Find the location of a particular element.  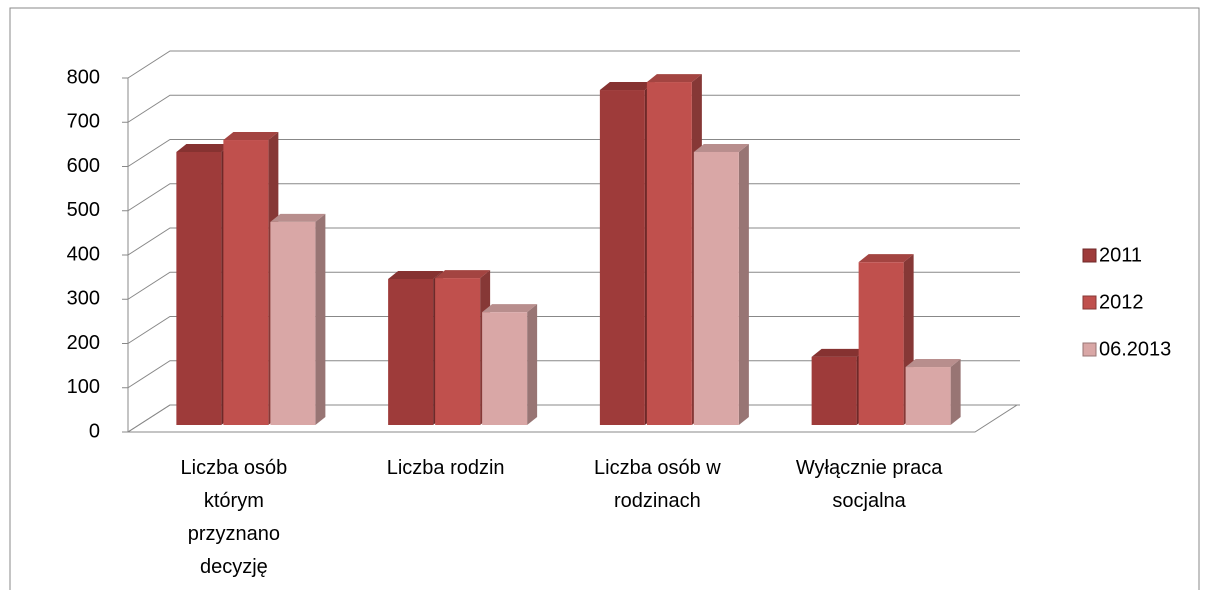

x-tick-label: Wyłącznie praca socjalna is located at coordinates (869, 484).